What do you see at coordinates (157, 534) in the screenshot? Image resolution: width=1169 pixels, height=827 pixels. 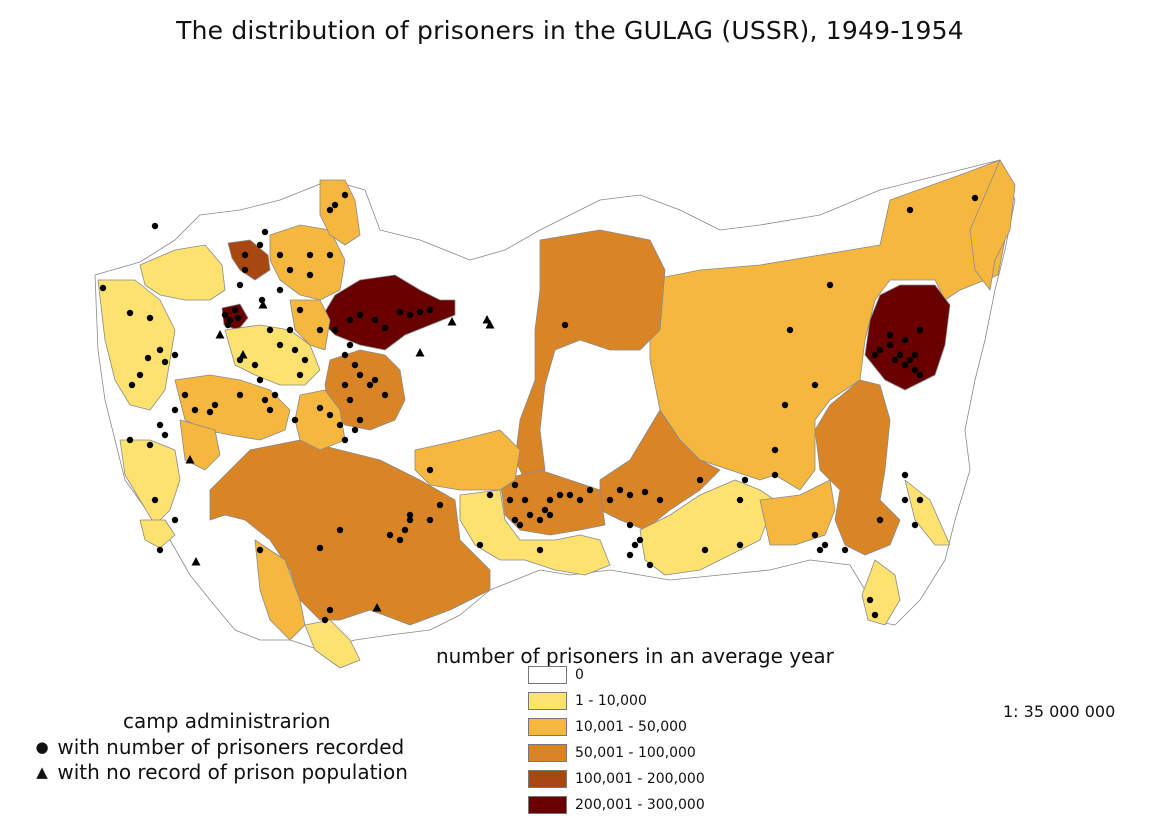 I see `region-caspian` at bounding box center [157, 534].